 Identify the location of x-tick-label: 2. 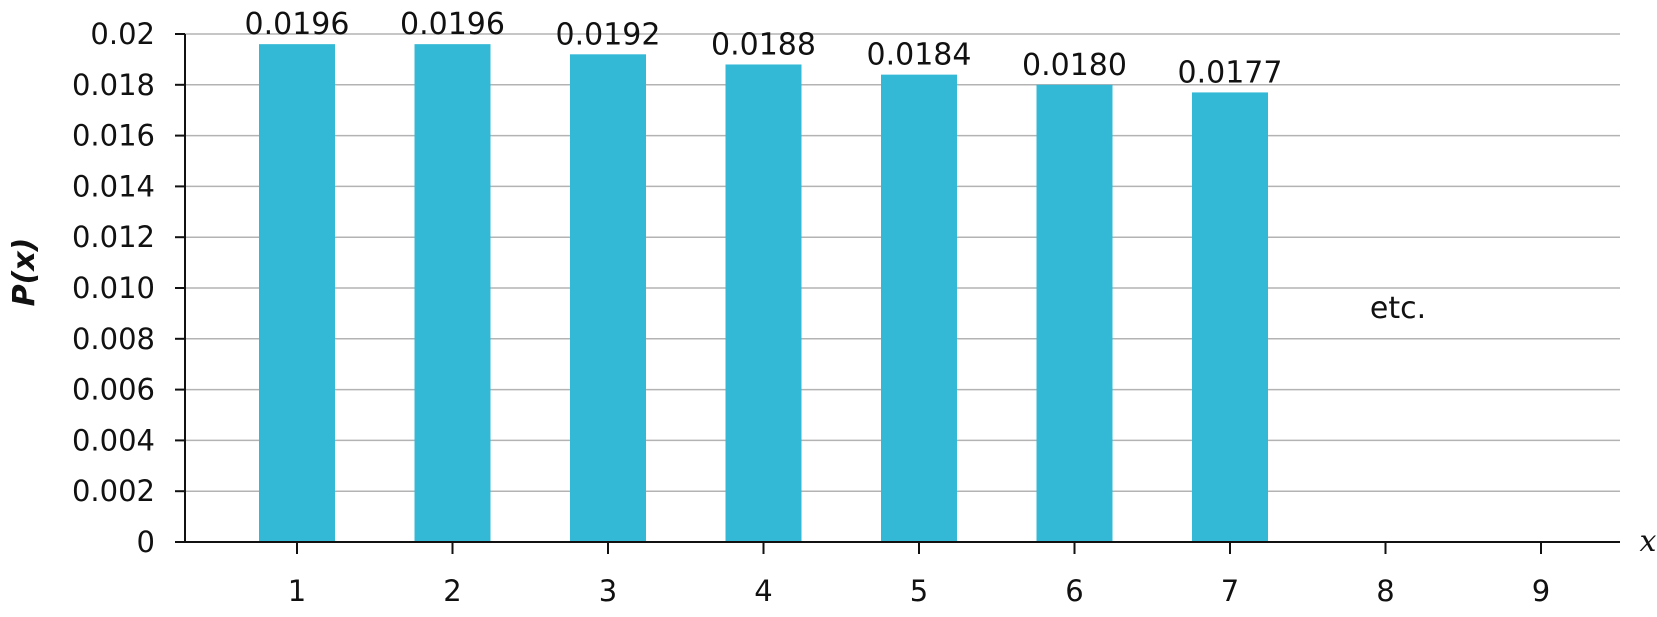
(452, 591).